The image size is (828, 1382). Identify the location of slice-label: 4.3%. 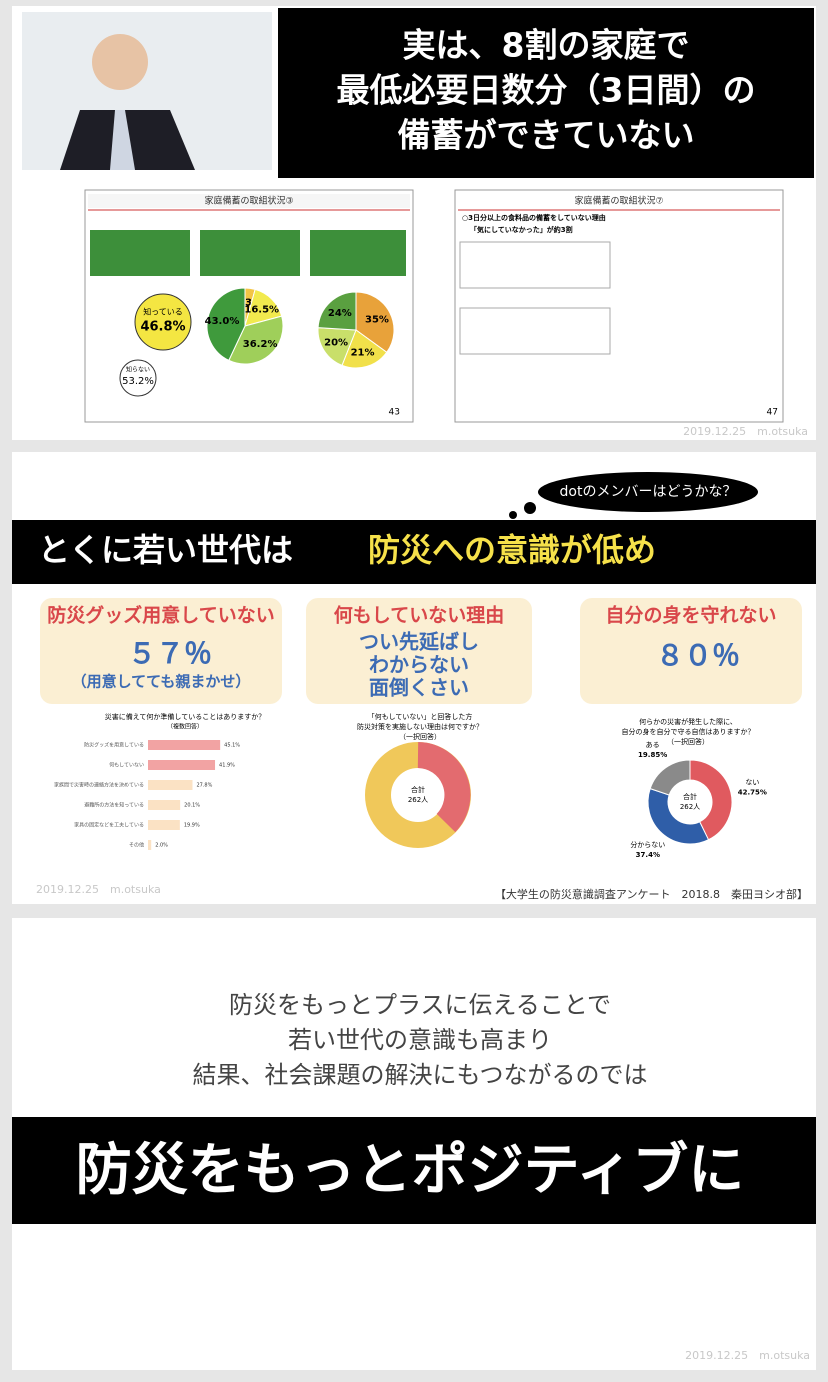
(248, 303).